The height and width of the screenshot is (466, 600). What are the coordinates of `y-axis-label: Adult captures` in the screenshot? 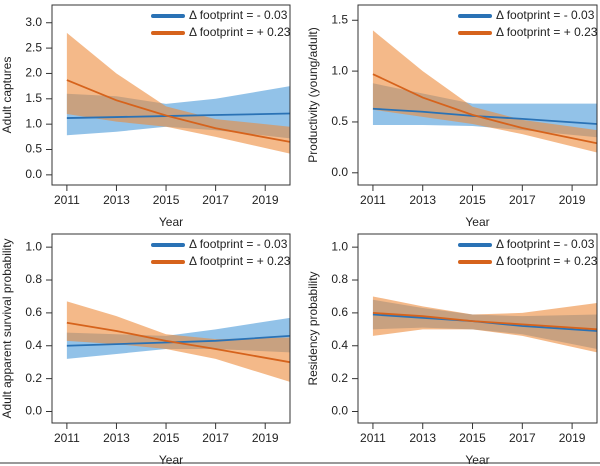 It's located at (7, 95).